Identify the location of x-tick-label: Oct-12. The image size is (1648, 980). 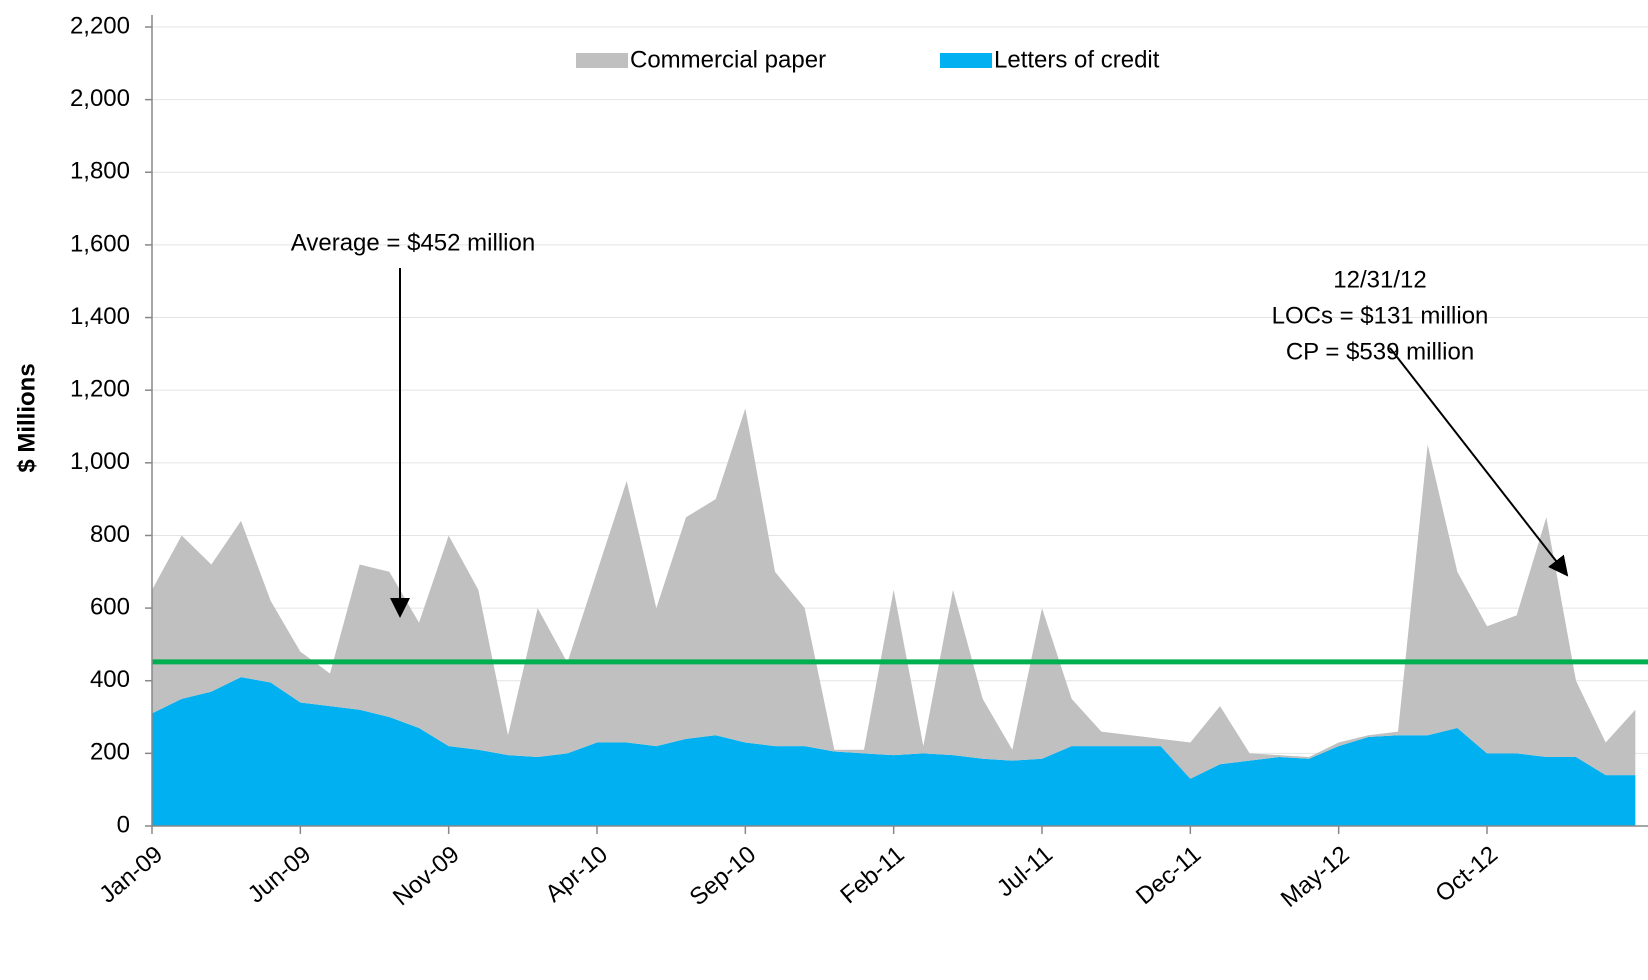
(1466, 874).